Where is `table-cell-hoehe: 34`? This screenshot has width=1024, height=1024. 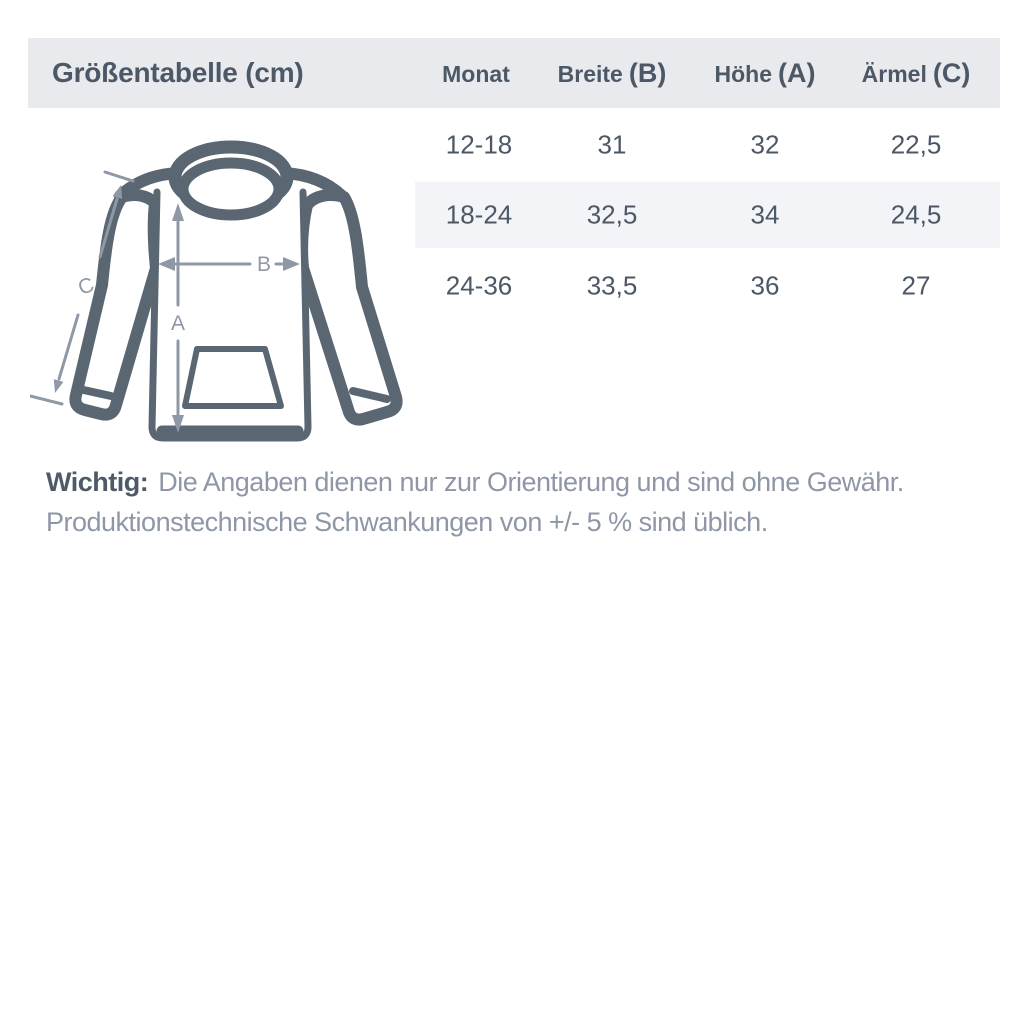
table-cell-hoehe: 34 is located at coordinates (765, 214).